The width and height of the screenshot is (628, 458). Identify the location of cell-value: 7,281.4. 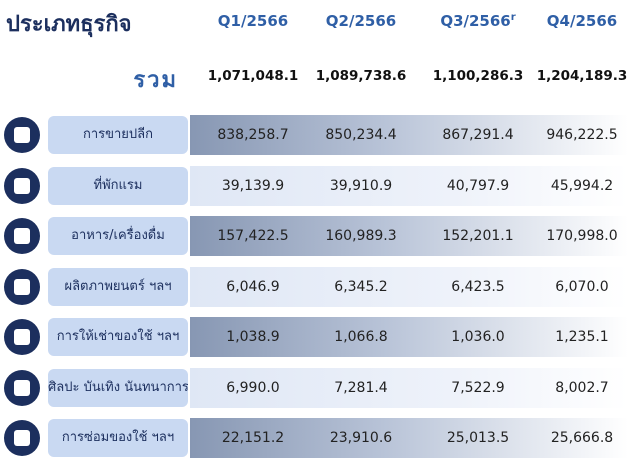
(361, 387).